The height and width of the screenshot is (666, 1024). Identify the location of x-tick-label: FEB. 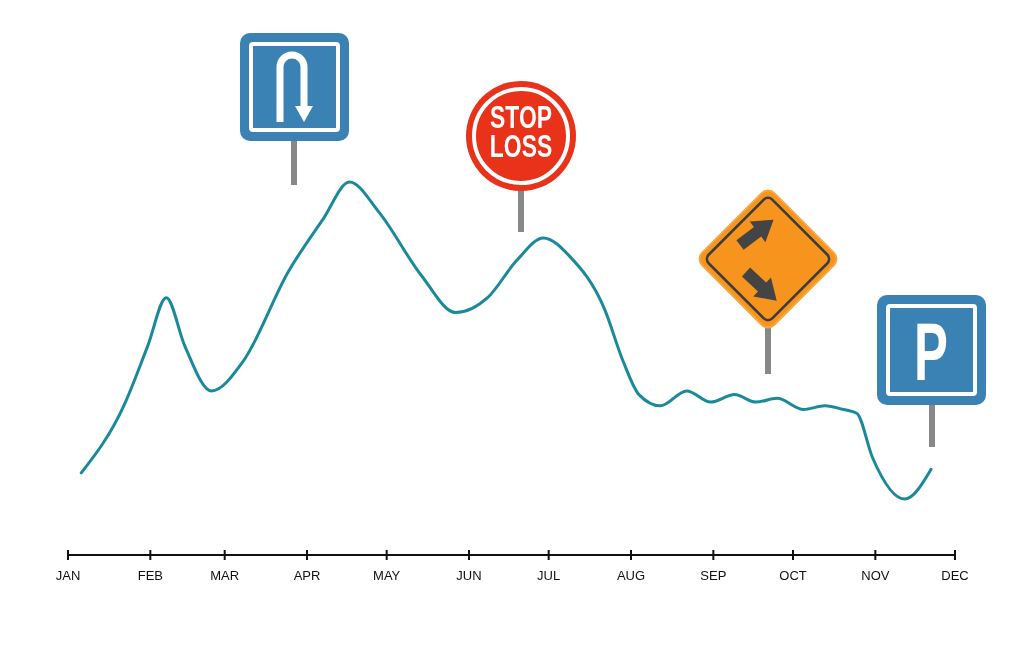
(150, 575).